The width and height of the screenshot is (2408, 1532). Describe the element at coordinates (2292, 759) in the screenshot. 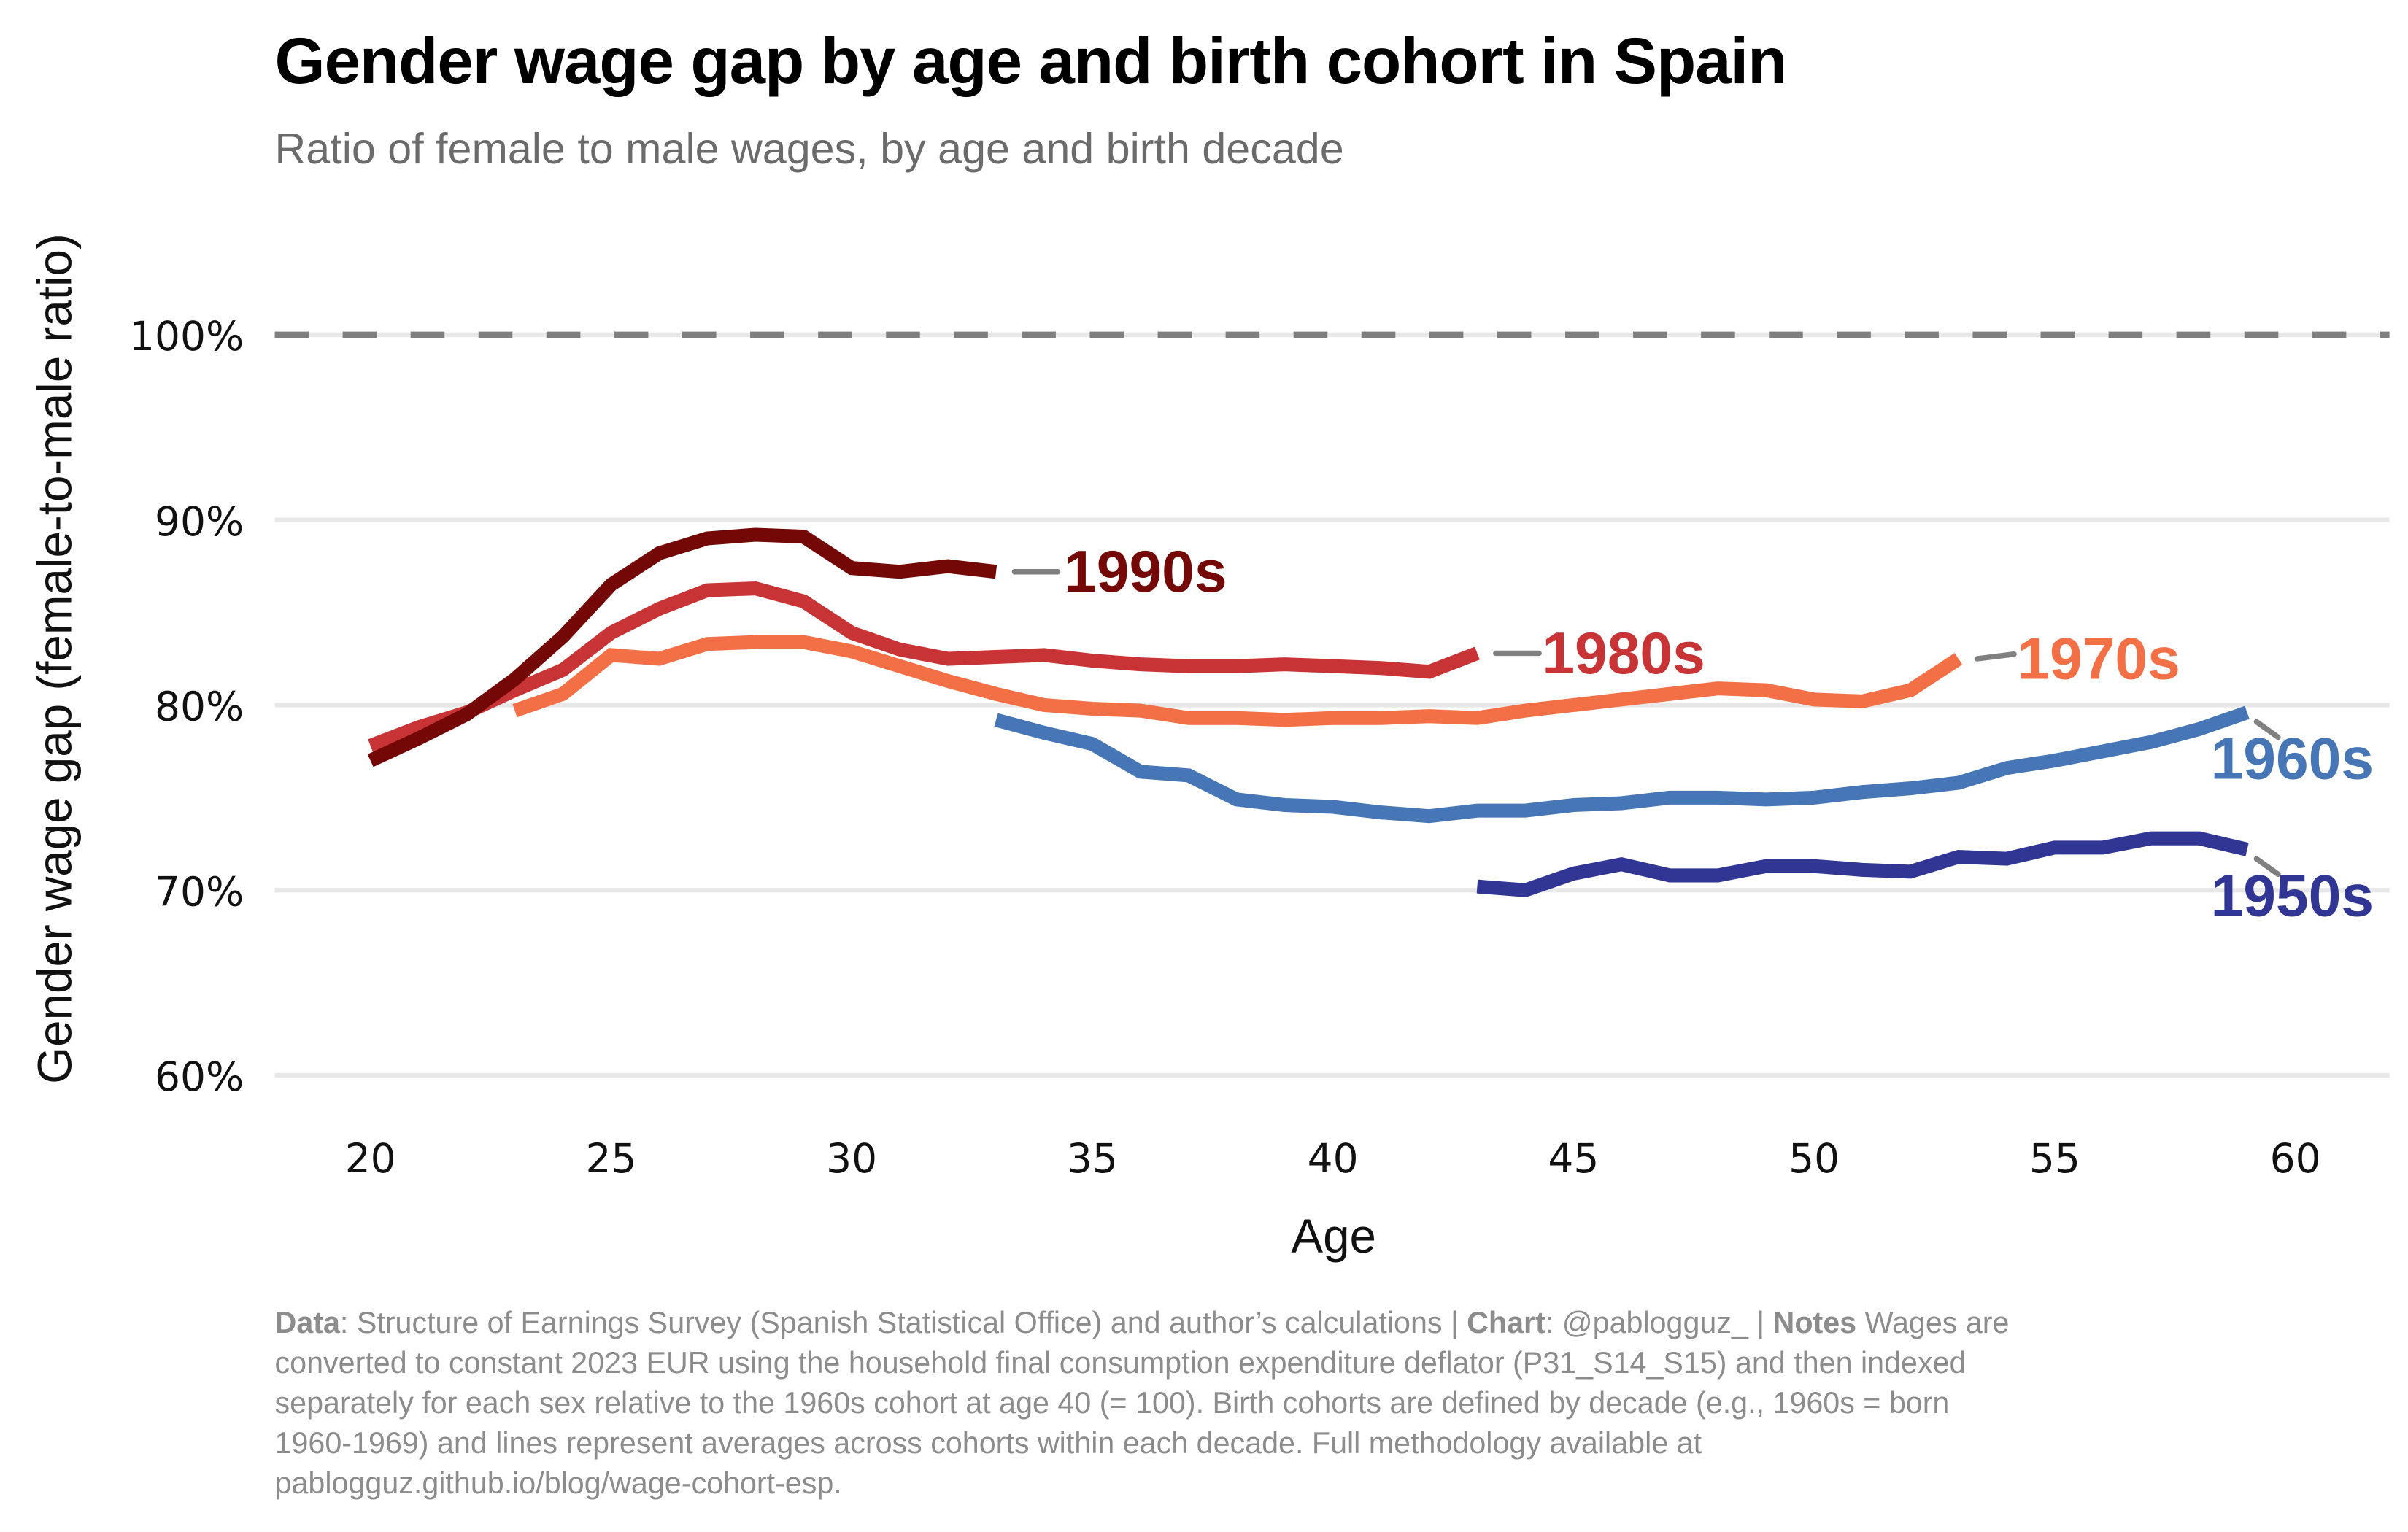

I see `series-label-1960s: 1960s` at that location.